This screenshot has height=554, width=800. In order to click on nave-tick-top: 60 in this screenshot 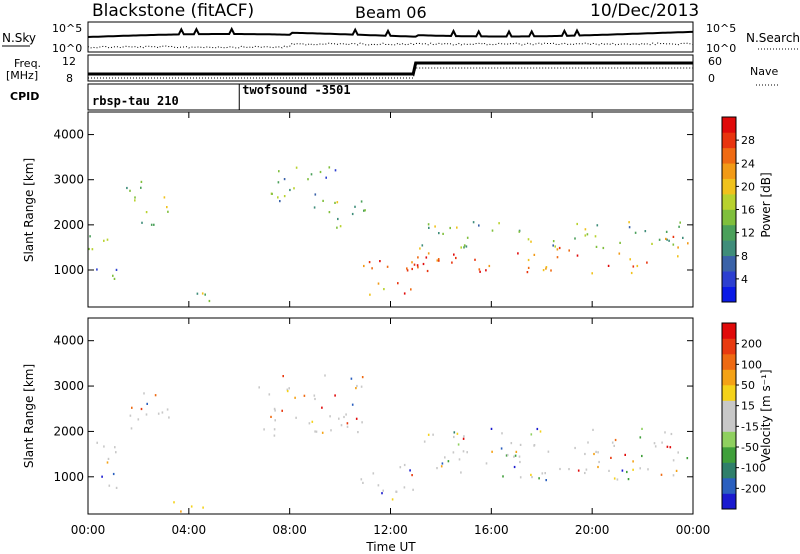, I will do `click(715, 61)`.